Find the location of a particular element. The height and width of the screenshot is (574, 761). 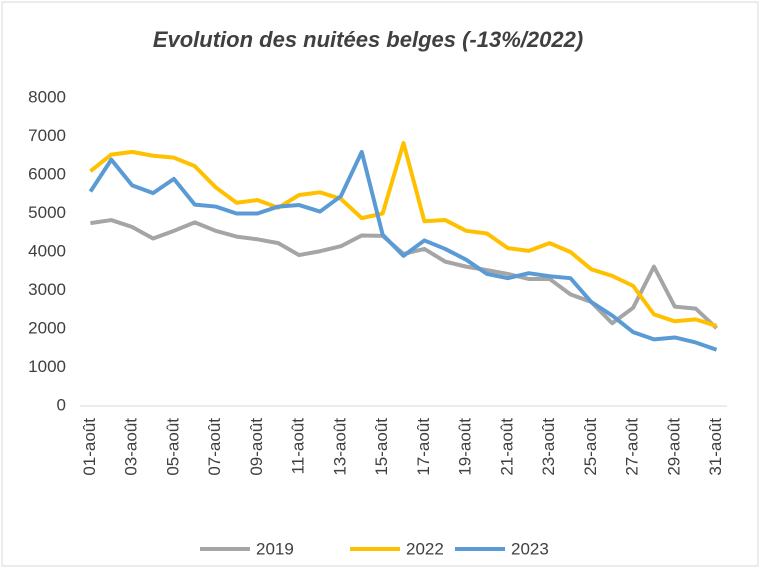

y-tick-label: 2000 is located at coordinates (47, 327).